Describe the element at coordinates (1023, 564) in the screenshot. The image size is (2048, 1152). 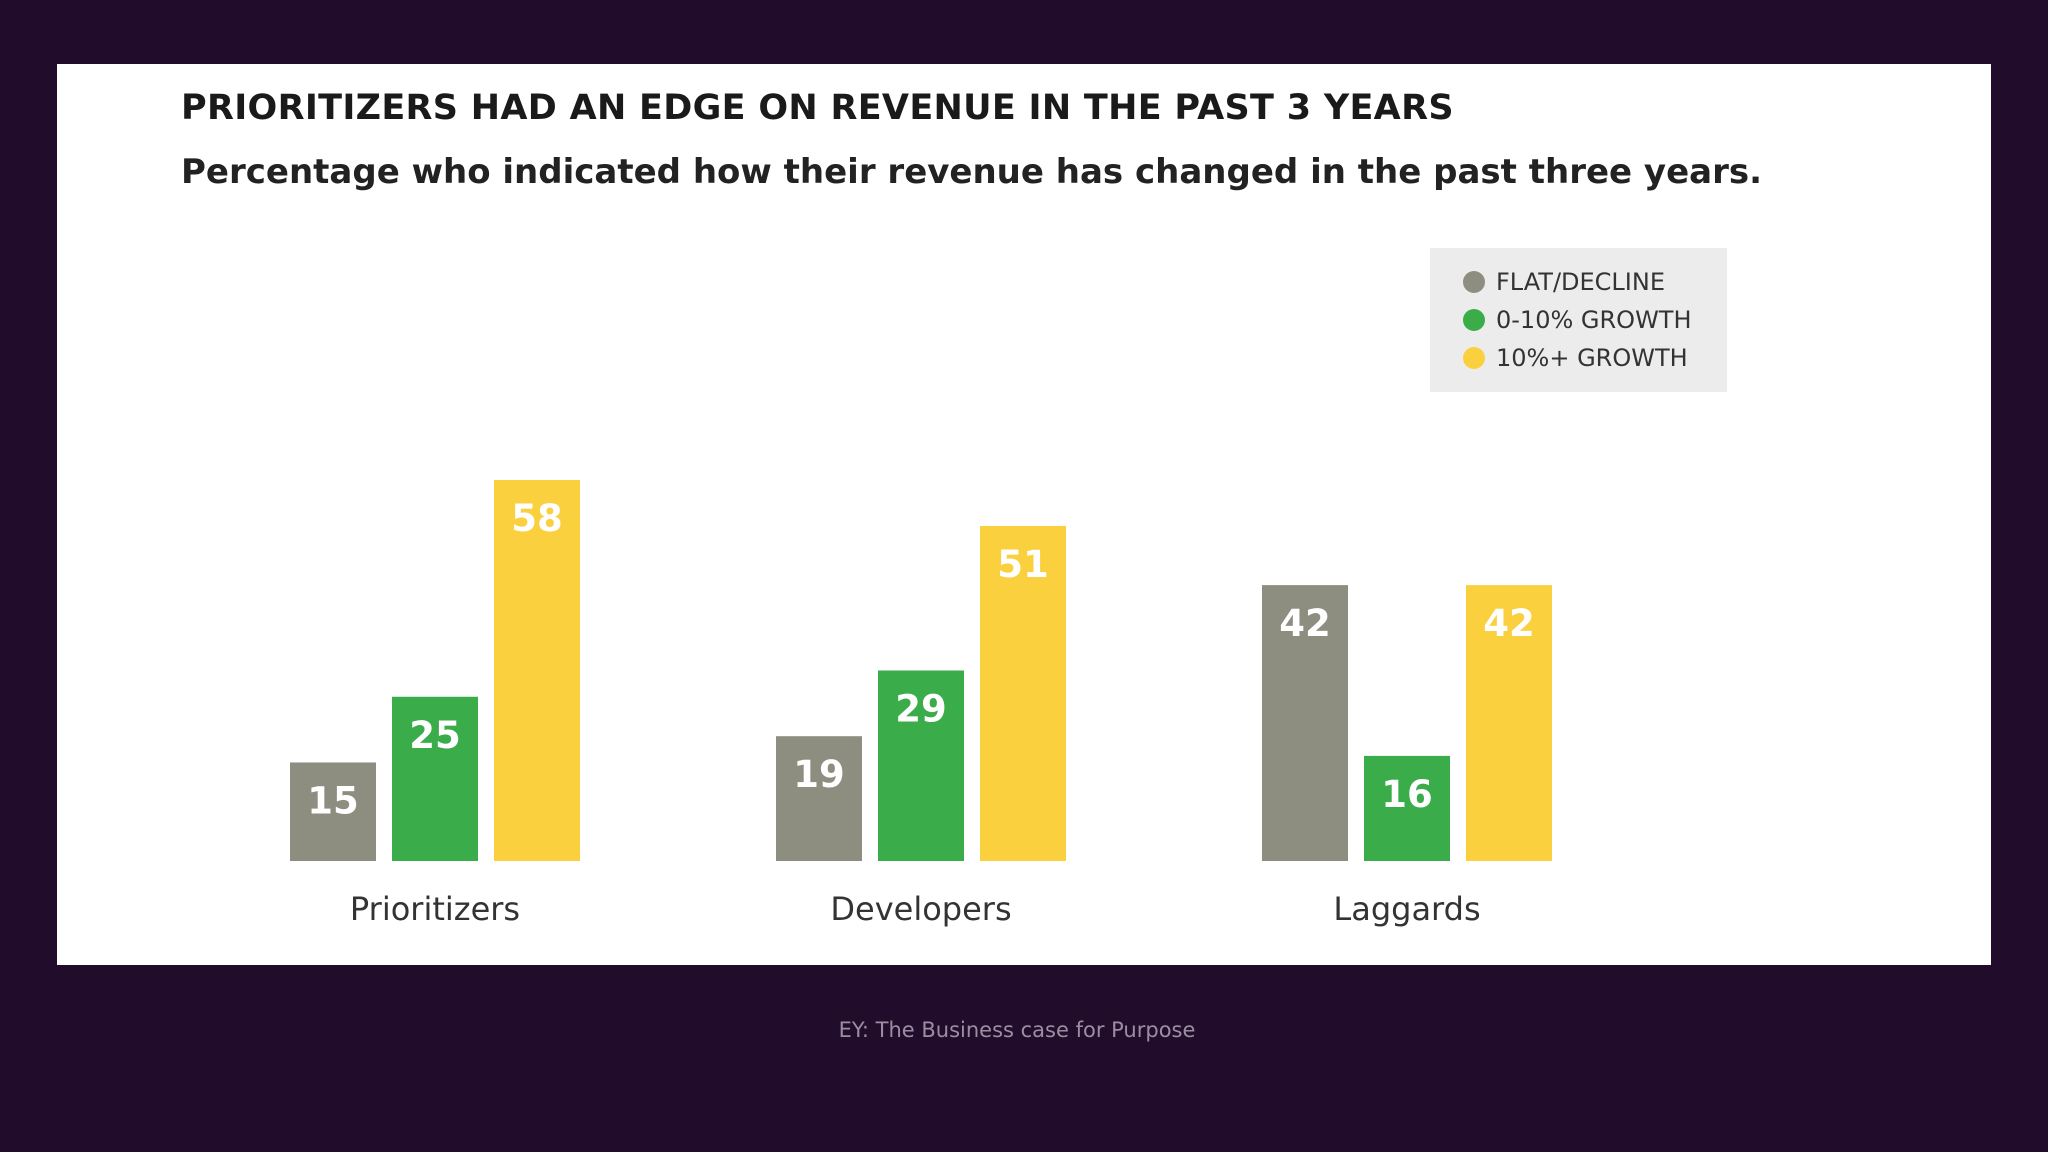
I see `data-label-developers-10-growth: 51` at that location.